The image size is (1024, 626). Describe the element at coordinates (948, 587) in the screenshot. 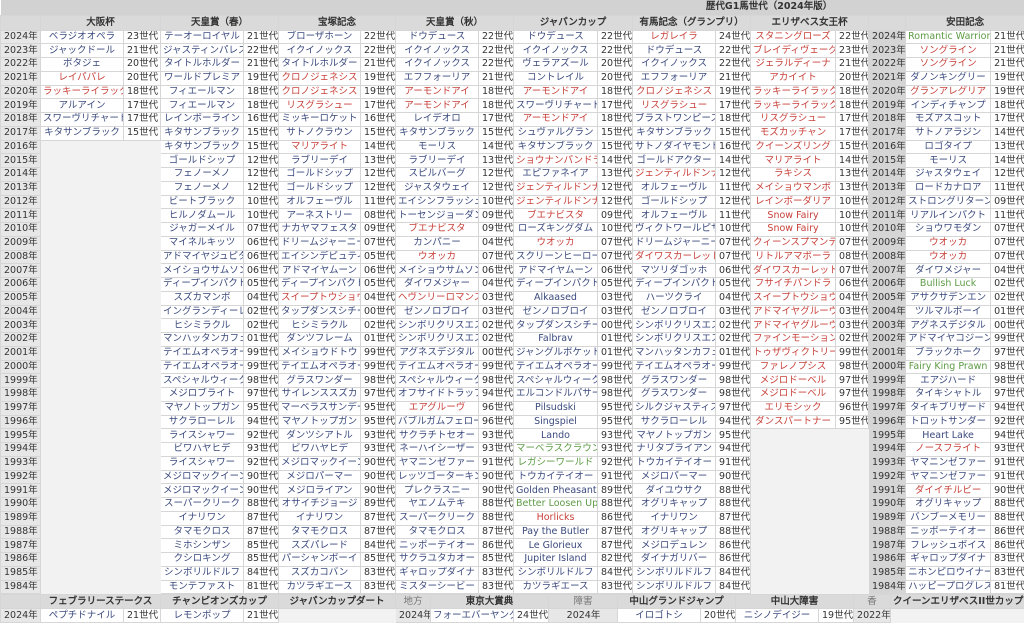

I see `winner-name: ハッピープログレス` at that location.